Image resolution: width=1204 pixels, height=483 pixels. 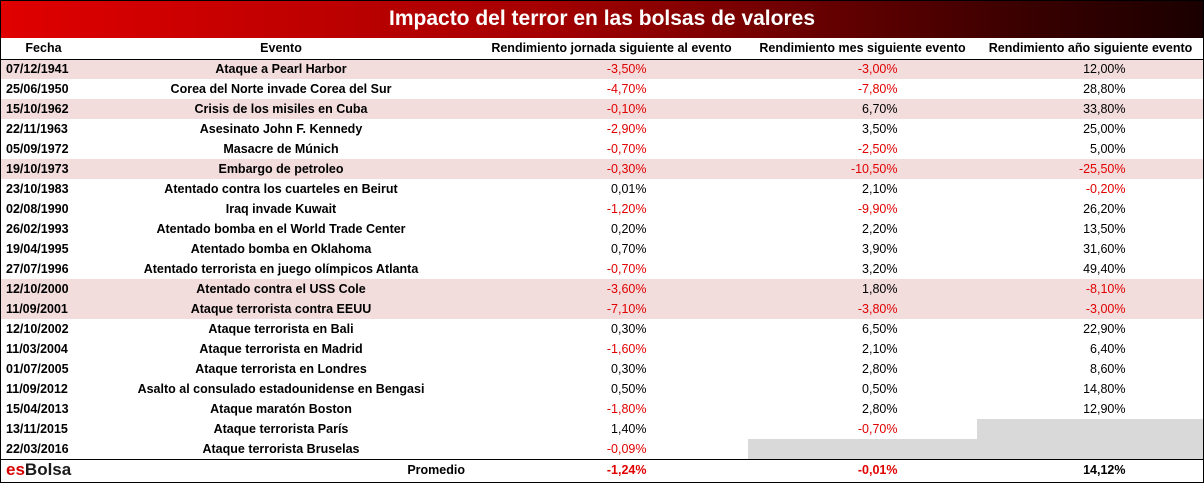 I want to click on cell-anio: 28,80%, so click(x=1090, y=89).